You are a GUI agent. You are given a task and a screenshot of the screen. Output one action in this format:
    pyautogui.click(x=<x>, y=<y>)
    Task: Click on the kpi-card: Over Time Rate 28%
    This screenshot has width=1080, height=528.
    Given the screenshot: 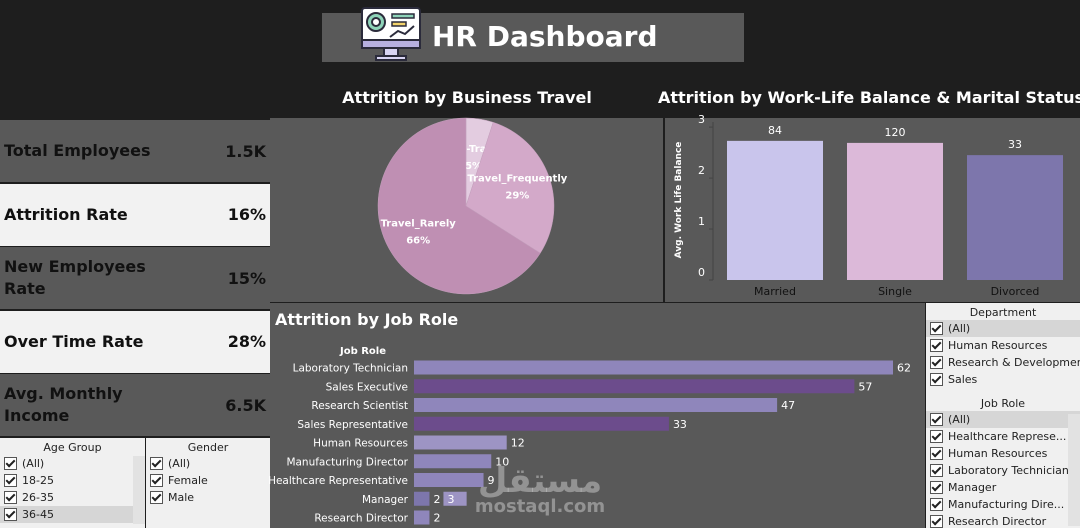 What is the action you would take?
    pyautogui.click(x=135, y=341)
    